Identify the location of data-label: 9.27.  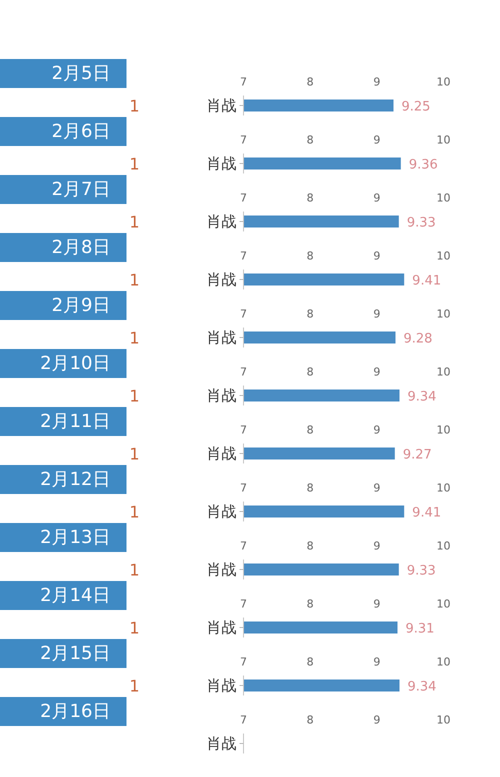
(417, 455).